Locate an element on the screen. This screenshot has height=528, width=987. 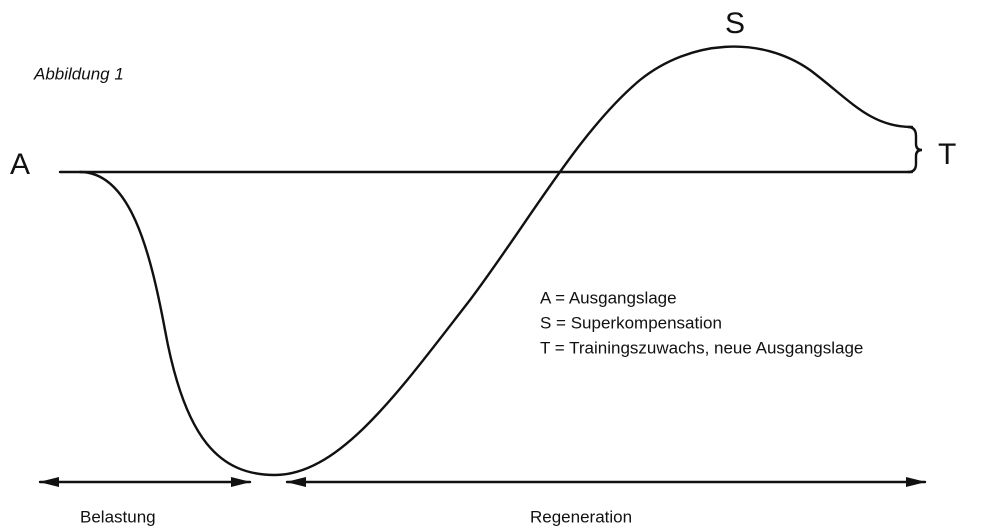
brace is located at coordinates (914, 149).